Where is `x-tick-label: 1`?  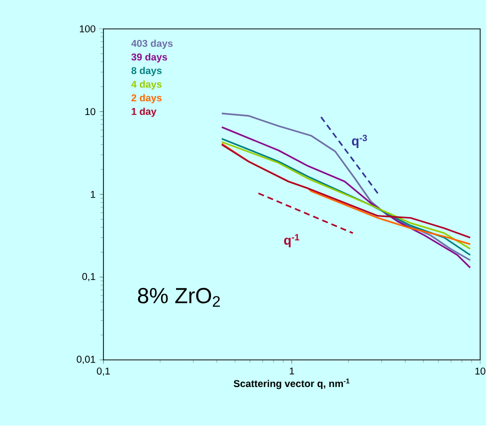
x-tick-label: 1 is located at coordinates (292, 371).